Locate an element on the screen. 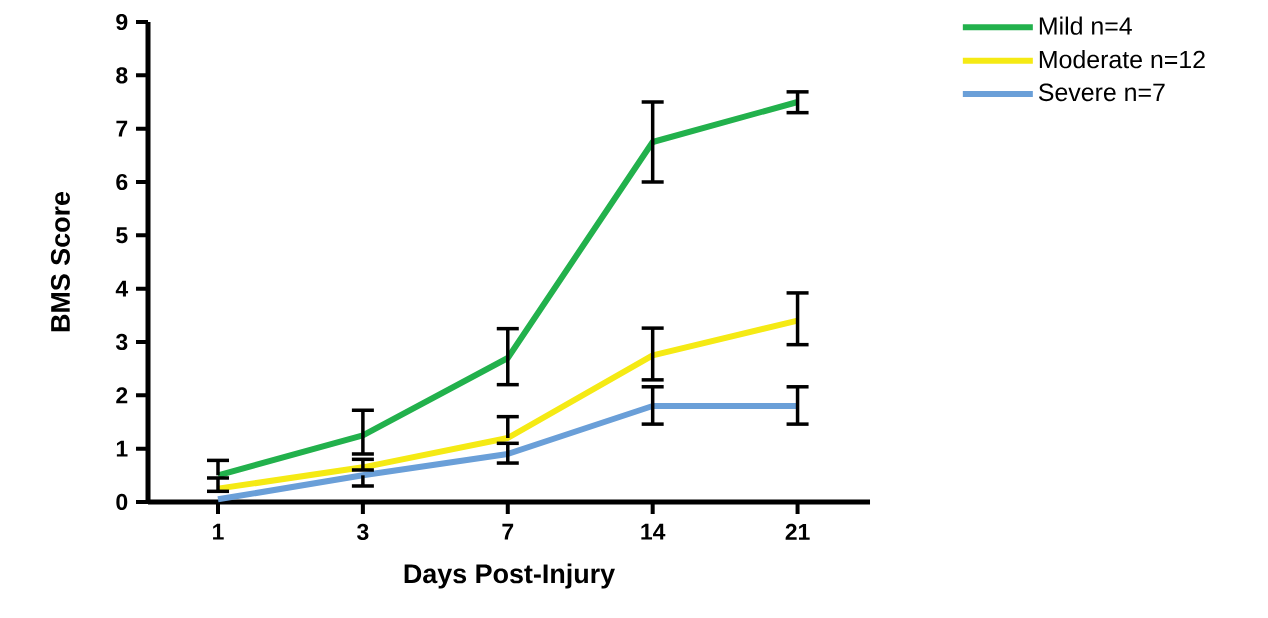 This screenshot has height=618, width=1268. y-tick-label: 3 is located at coordinates (121, 342).